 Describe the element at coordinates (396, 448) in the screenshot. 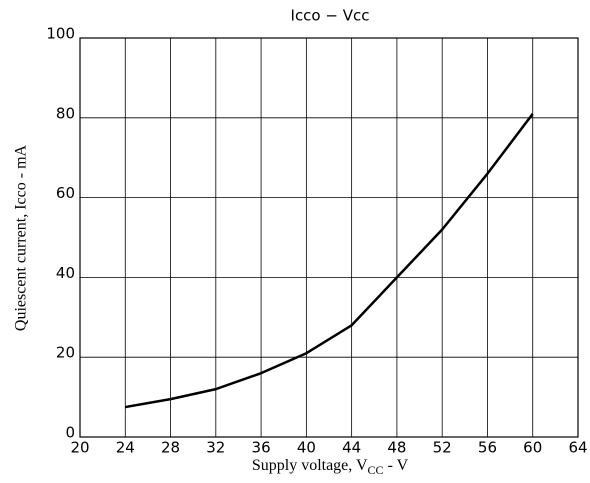

I see `x-tick-label: 48` at that location.